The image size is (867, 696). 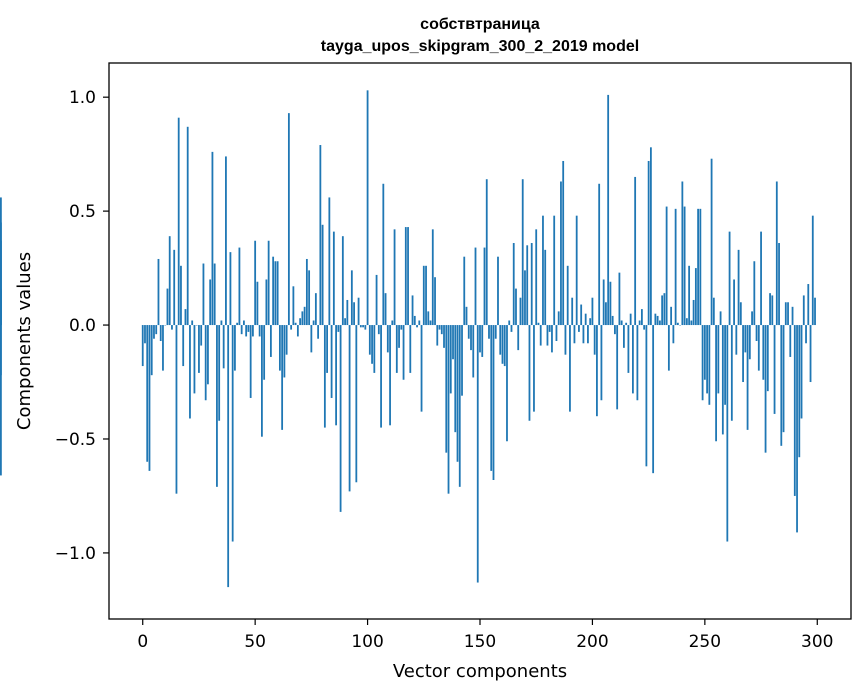 What do you see at coordinates (255, 642) in the screenshot?
I see `x-tick-label: 50` at bounding box center [255, 642].